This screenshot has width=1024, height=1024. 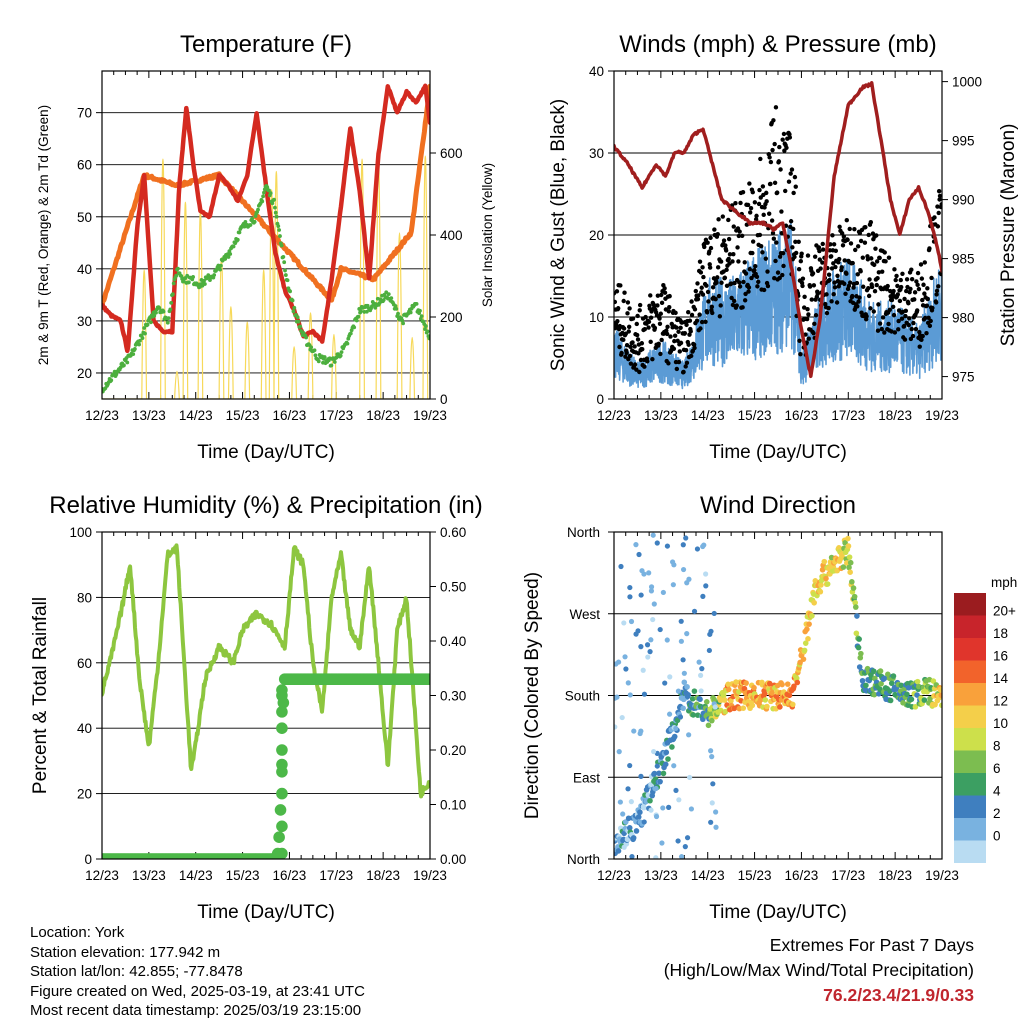 I want to click on y2-axis-label: Solar Insolation (Yellow), so click(x=487, y=235).